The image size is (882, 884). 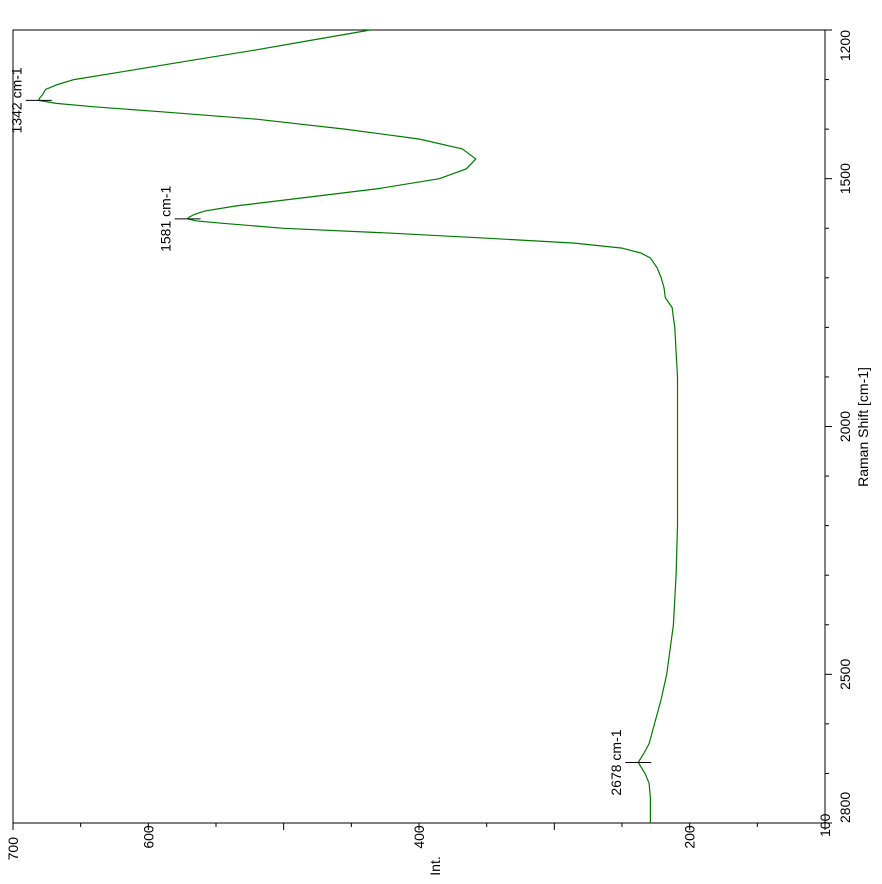 What do you see at coordinates (845, 807) in the screenshot?
I see `raman-shift-tick-label: 2800` at bounding box center [845, 807].